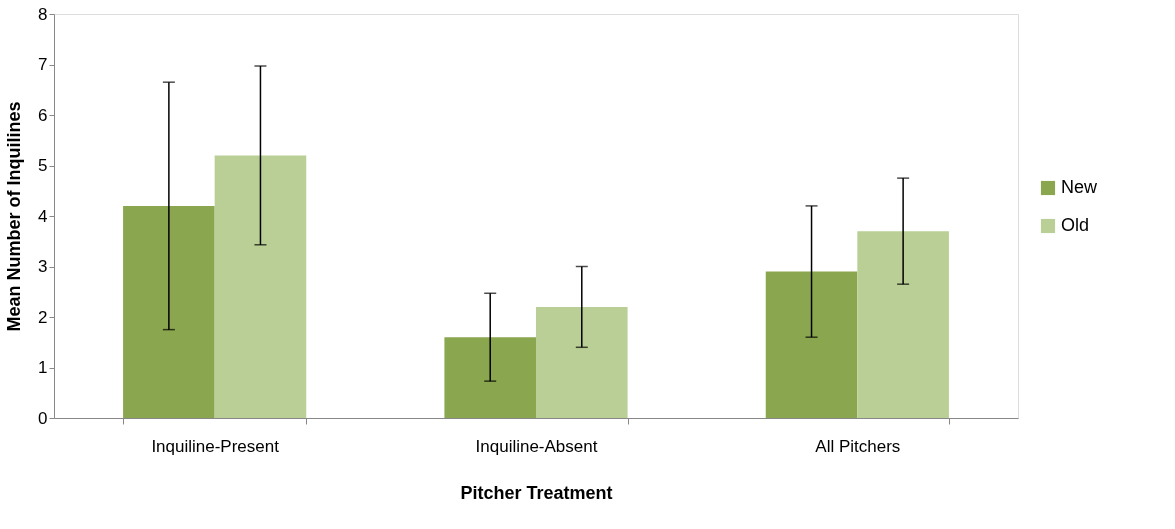 This screenshot has width=1175, height=529. I want to click on y-axis-title: Mean Number of Inquilines, so click(14, 216).